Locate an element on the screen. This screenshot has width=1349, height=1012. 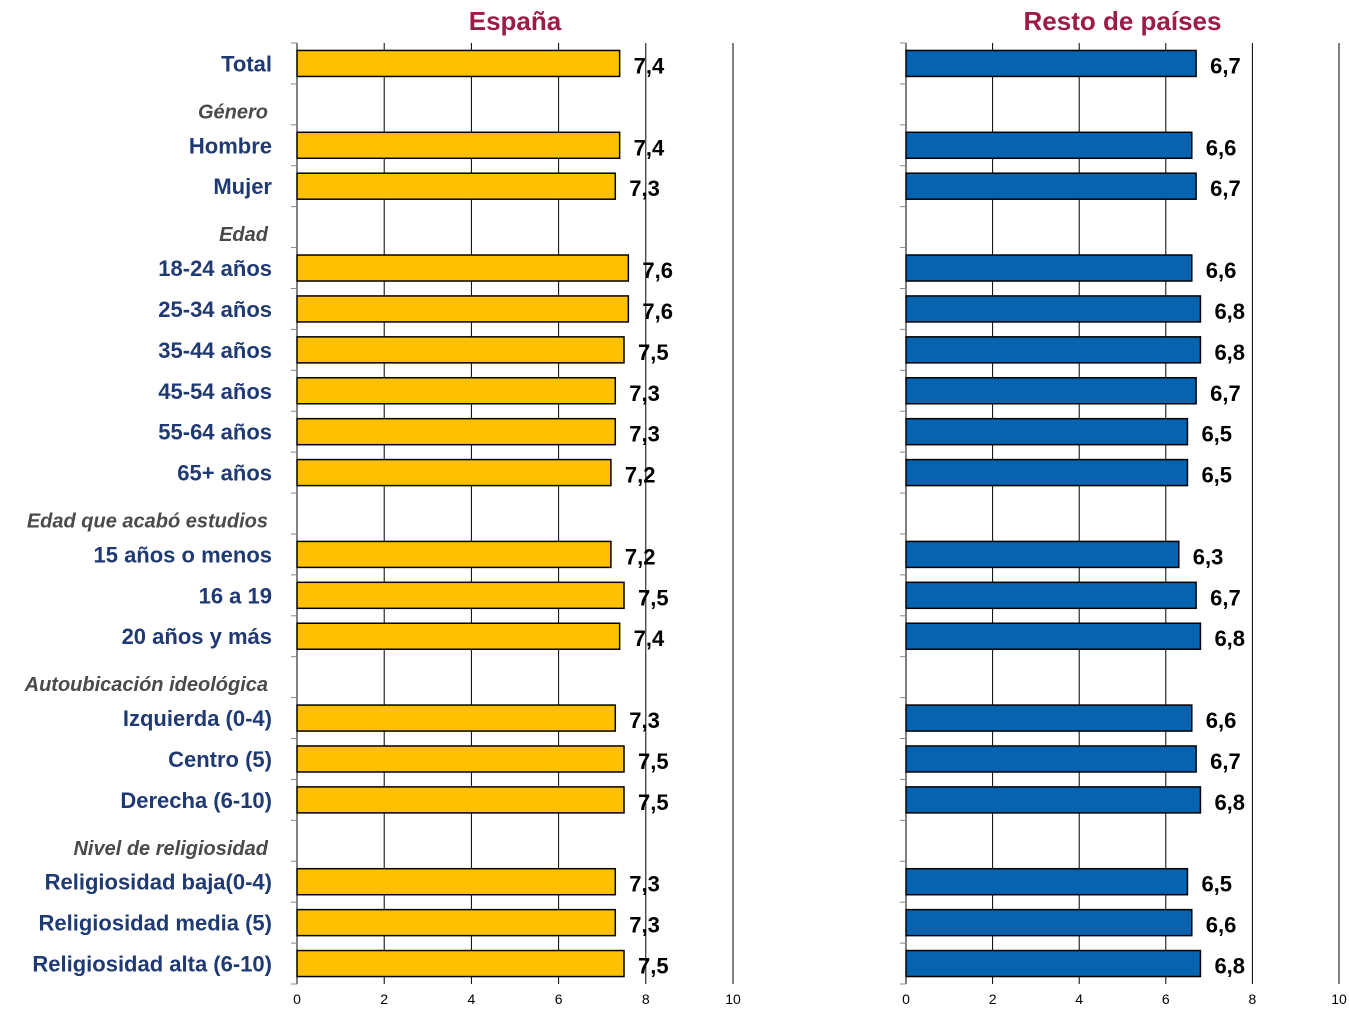
category-label: Hombre is located at coordinates (230, 145).